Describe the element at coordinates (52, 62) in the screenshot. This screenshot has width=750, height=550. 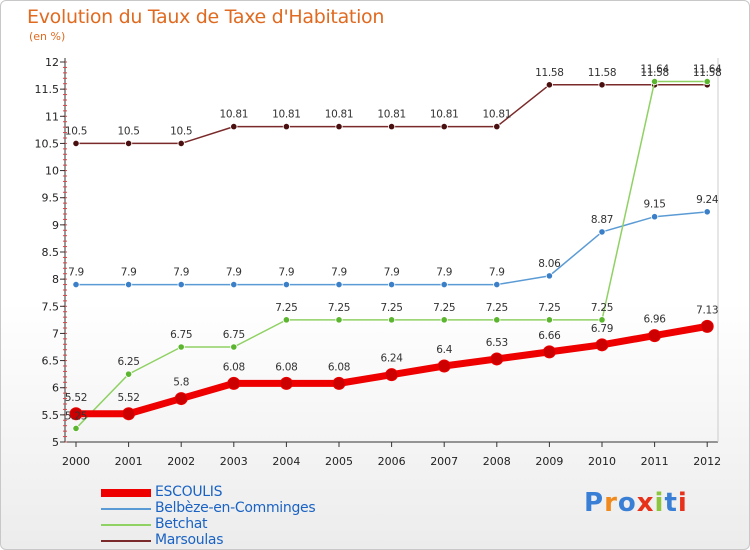
I see `y-tick-label: 12` at that location.